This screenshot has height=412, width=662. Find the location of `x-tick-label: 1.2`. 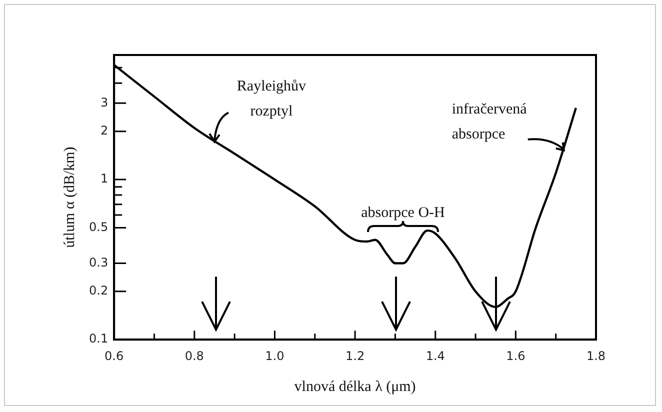

x-tick-label: 1.2 is located at coordinates (355, 355).